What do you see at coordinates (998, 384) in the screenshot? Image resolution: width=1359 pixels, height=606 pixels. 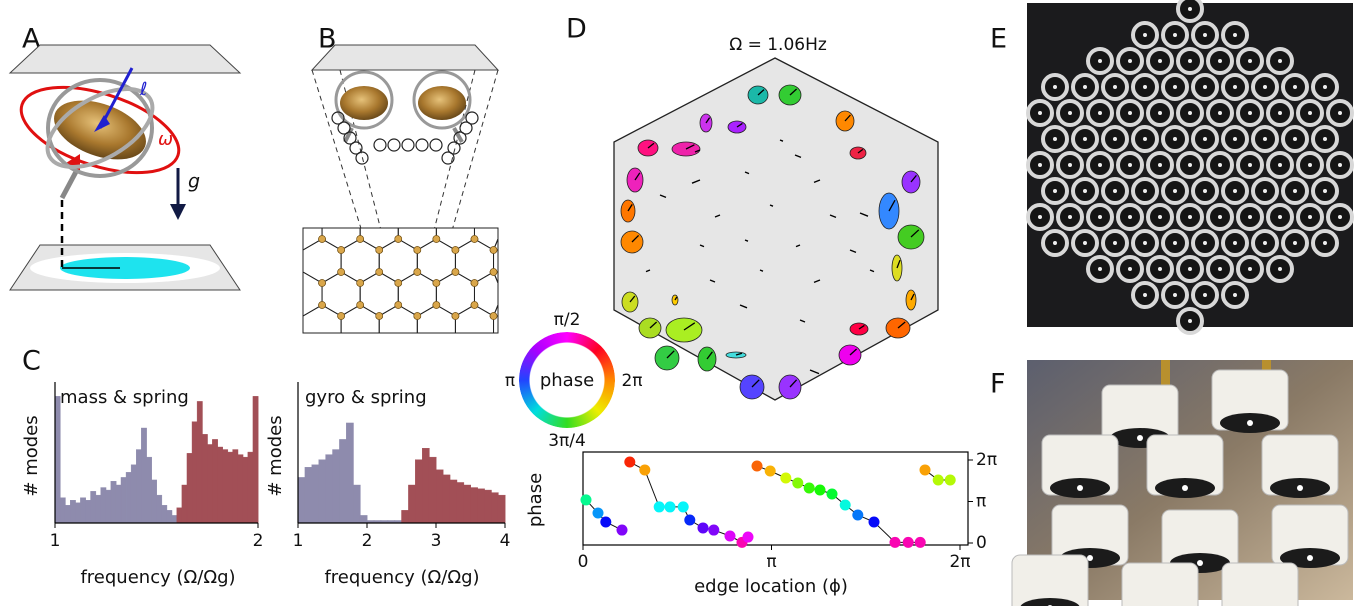 I see `panel-label: F` at bounding box center [998, 384].